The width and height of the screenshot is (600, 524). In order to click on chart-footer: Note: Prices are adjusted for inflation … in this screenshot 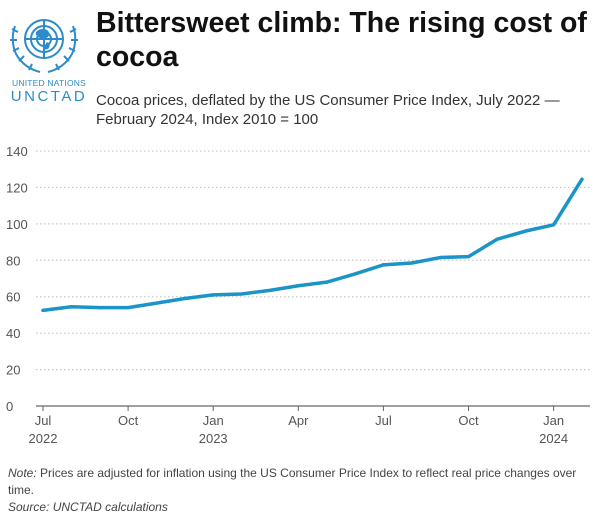, I will do `click(300, 490)`.